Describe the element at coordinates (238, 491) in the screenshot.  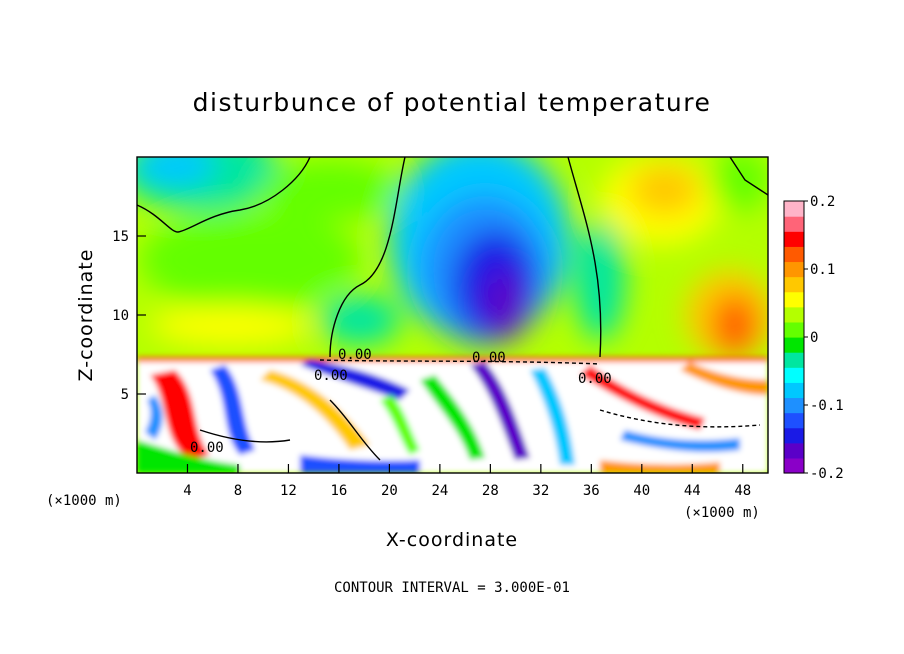
I see `x-tick-label: 8` at that location.